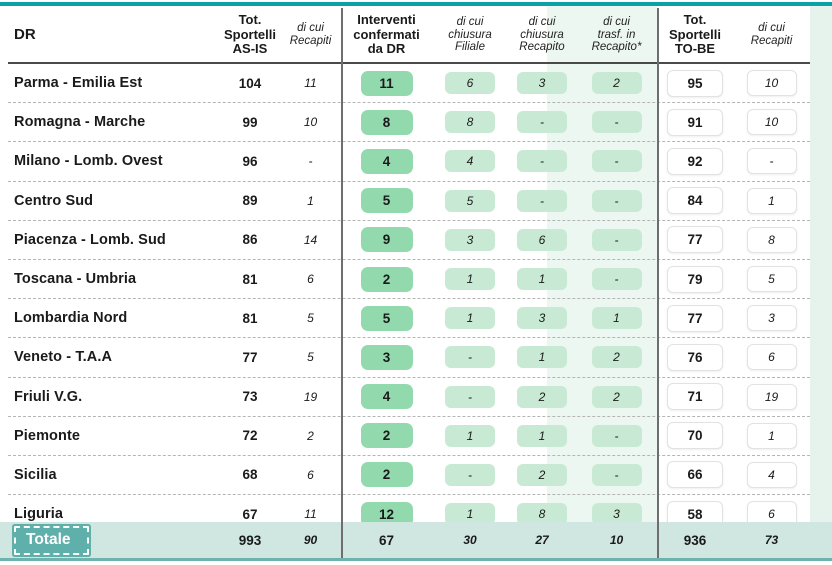 This screenshot has height=565, width=832. Describe the element at coordinates (35, 474) in the screenshot. I see `dr-label: Sicilia` at that location.